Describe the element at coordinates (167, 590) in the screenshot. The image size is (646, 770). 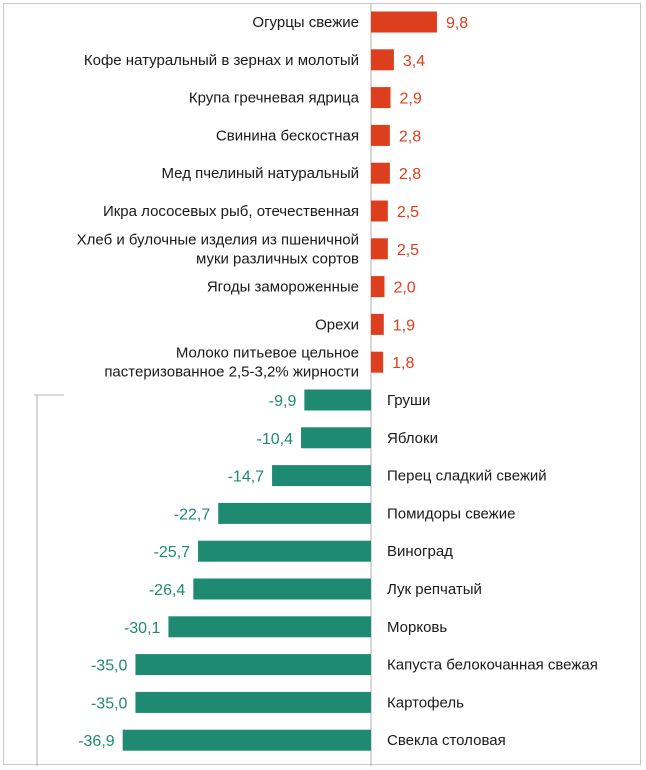
I see `data-label: -26,4` at that location.